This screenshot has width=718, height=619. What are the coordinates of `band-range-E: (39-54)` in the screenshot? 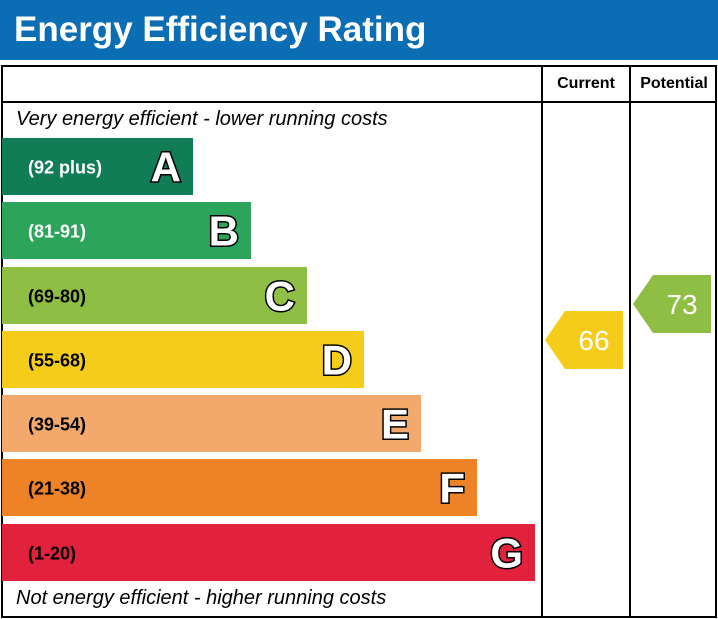 It's located at (57, 425).